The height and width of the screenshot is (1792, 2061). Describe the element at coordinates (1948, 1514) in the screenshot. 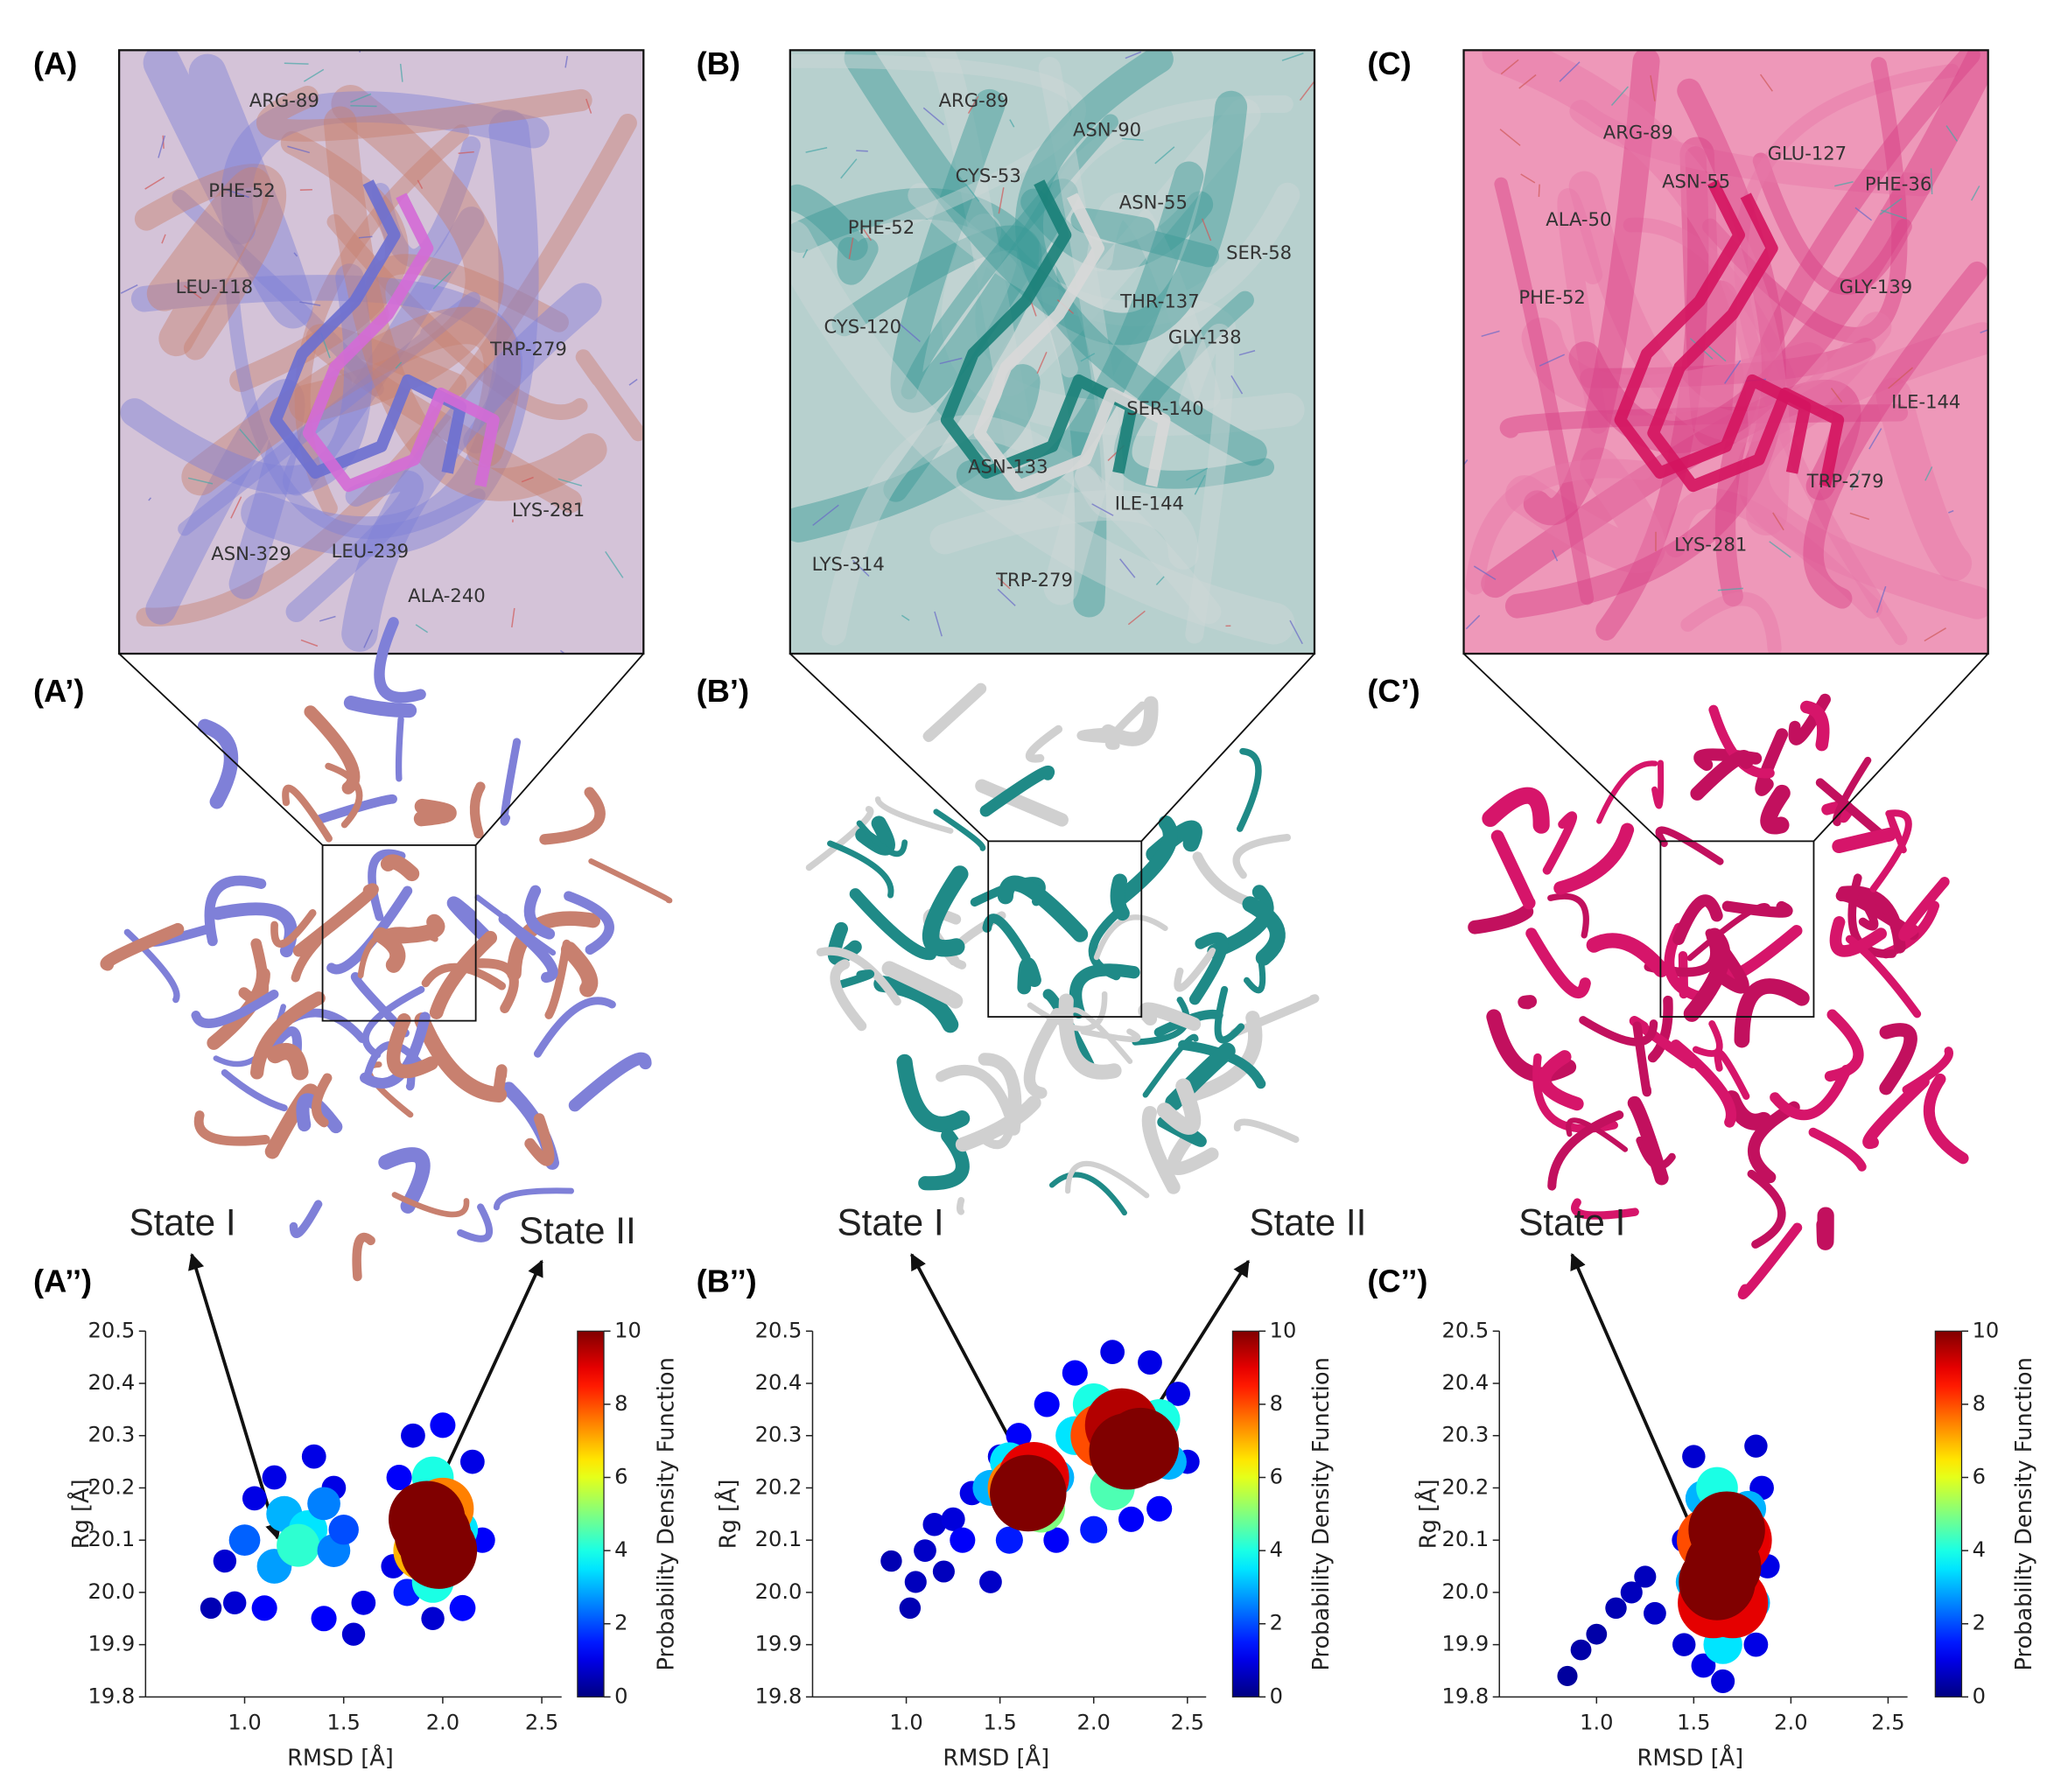

I see `colorbar` at that location.